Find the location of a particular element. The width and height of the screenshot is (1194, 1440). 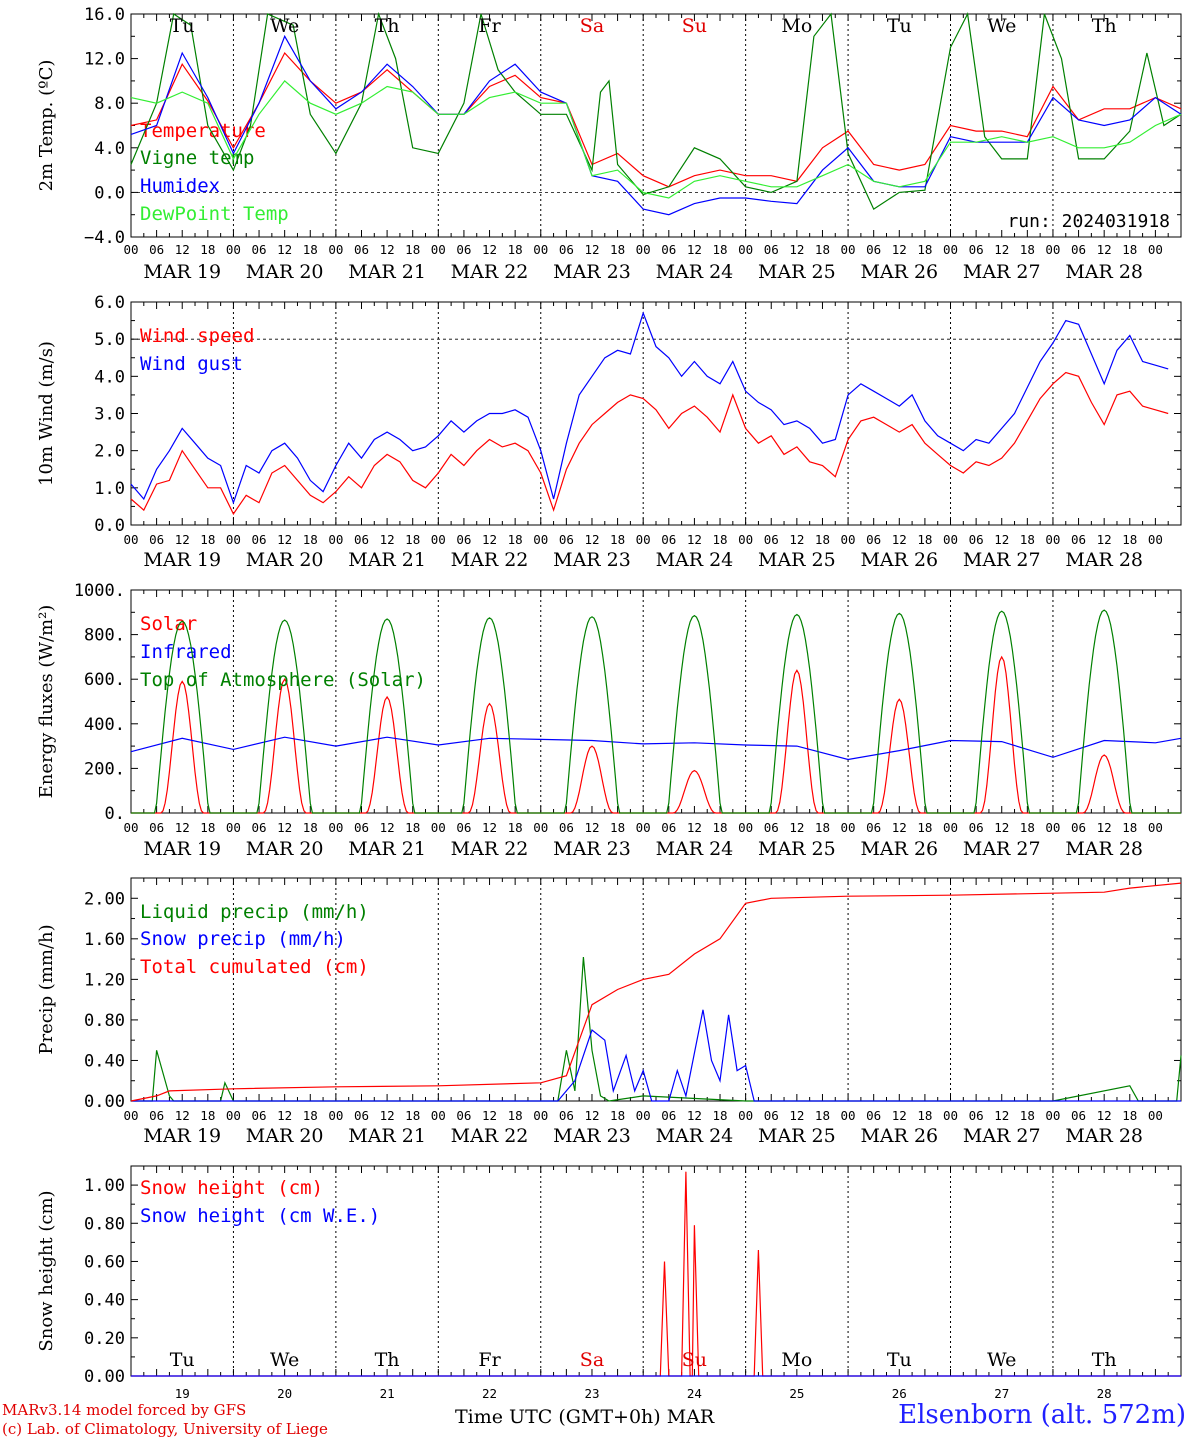

x-day-label: MAR 22 is located at coordinates (490, 272).